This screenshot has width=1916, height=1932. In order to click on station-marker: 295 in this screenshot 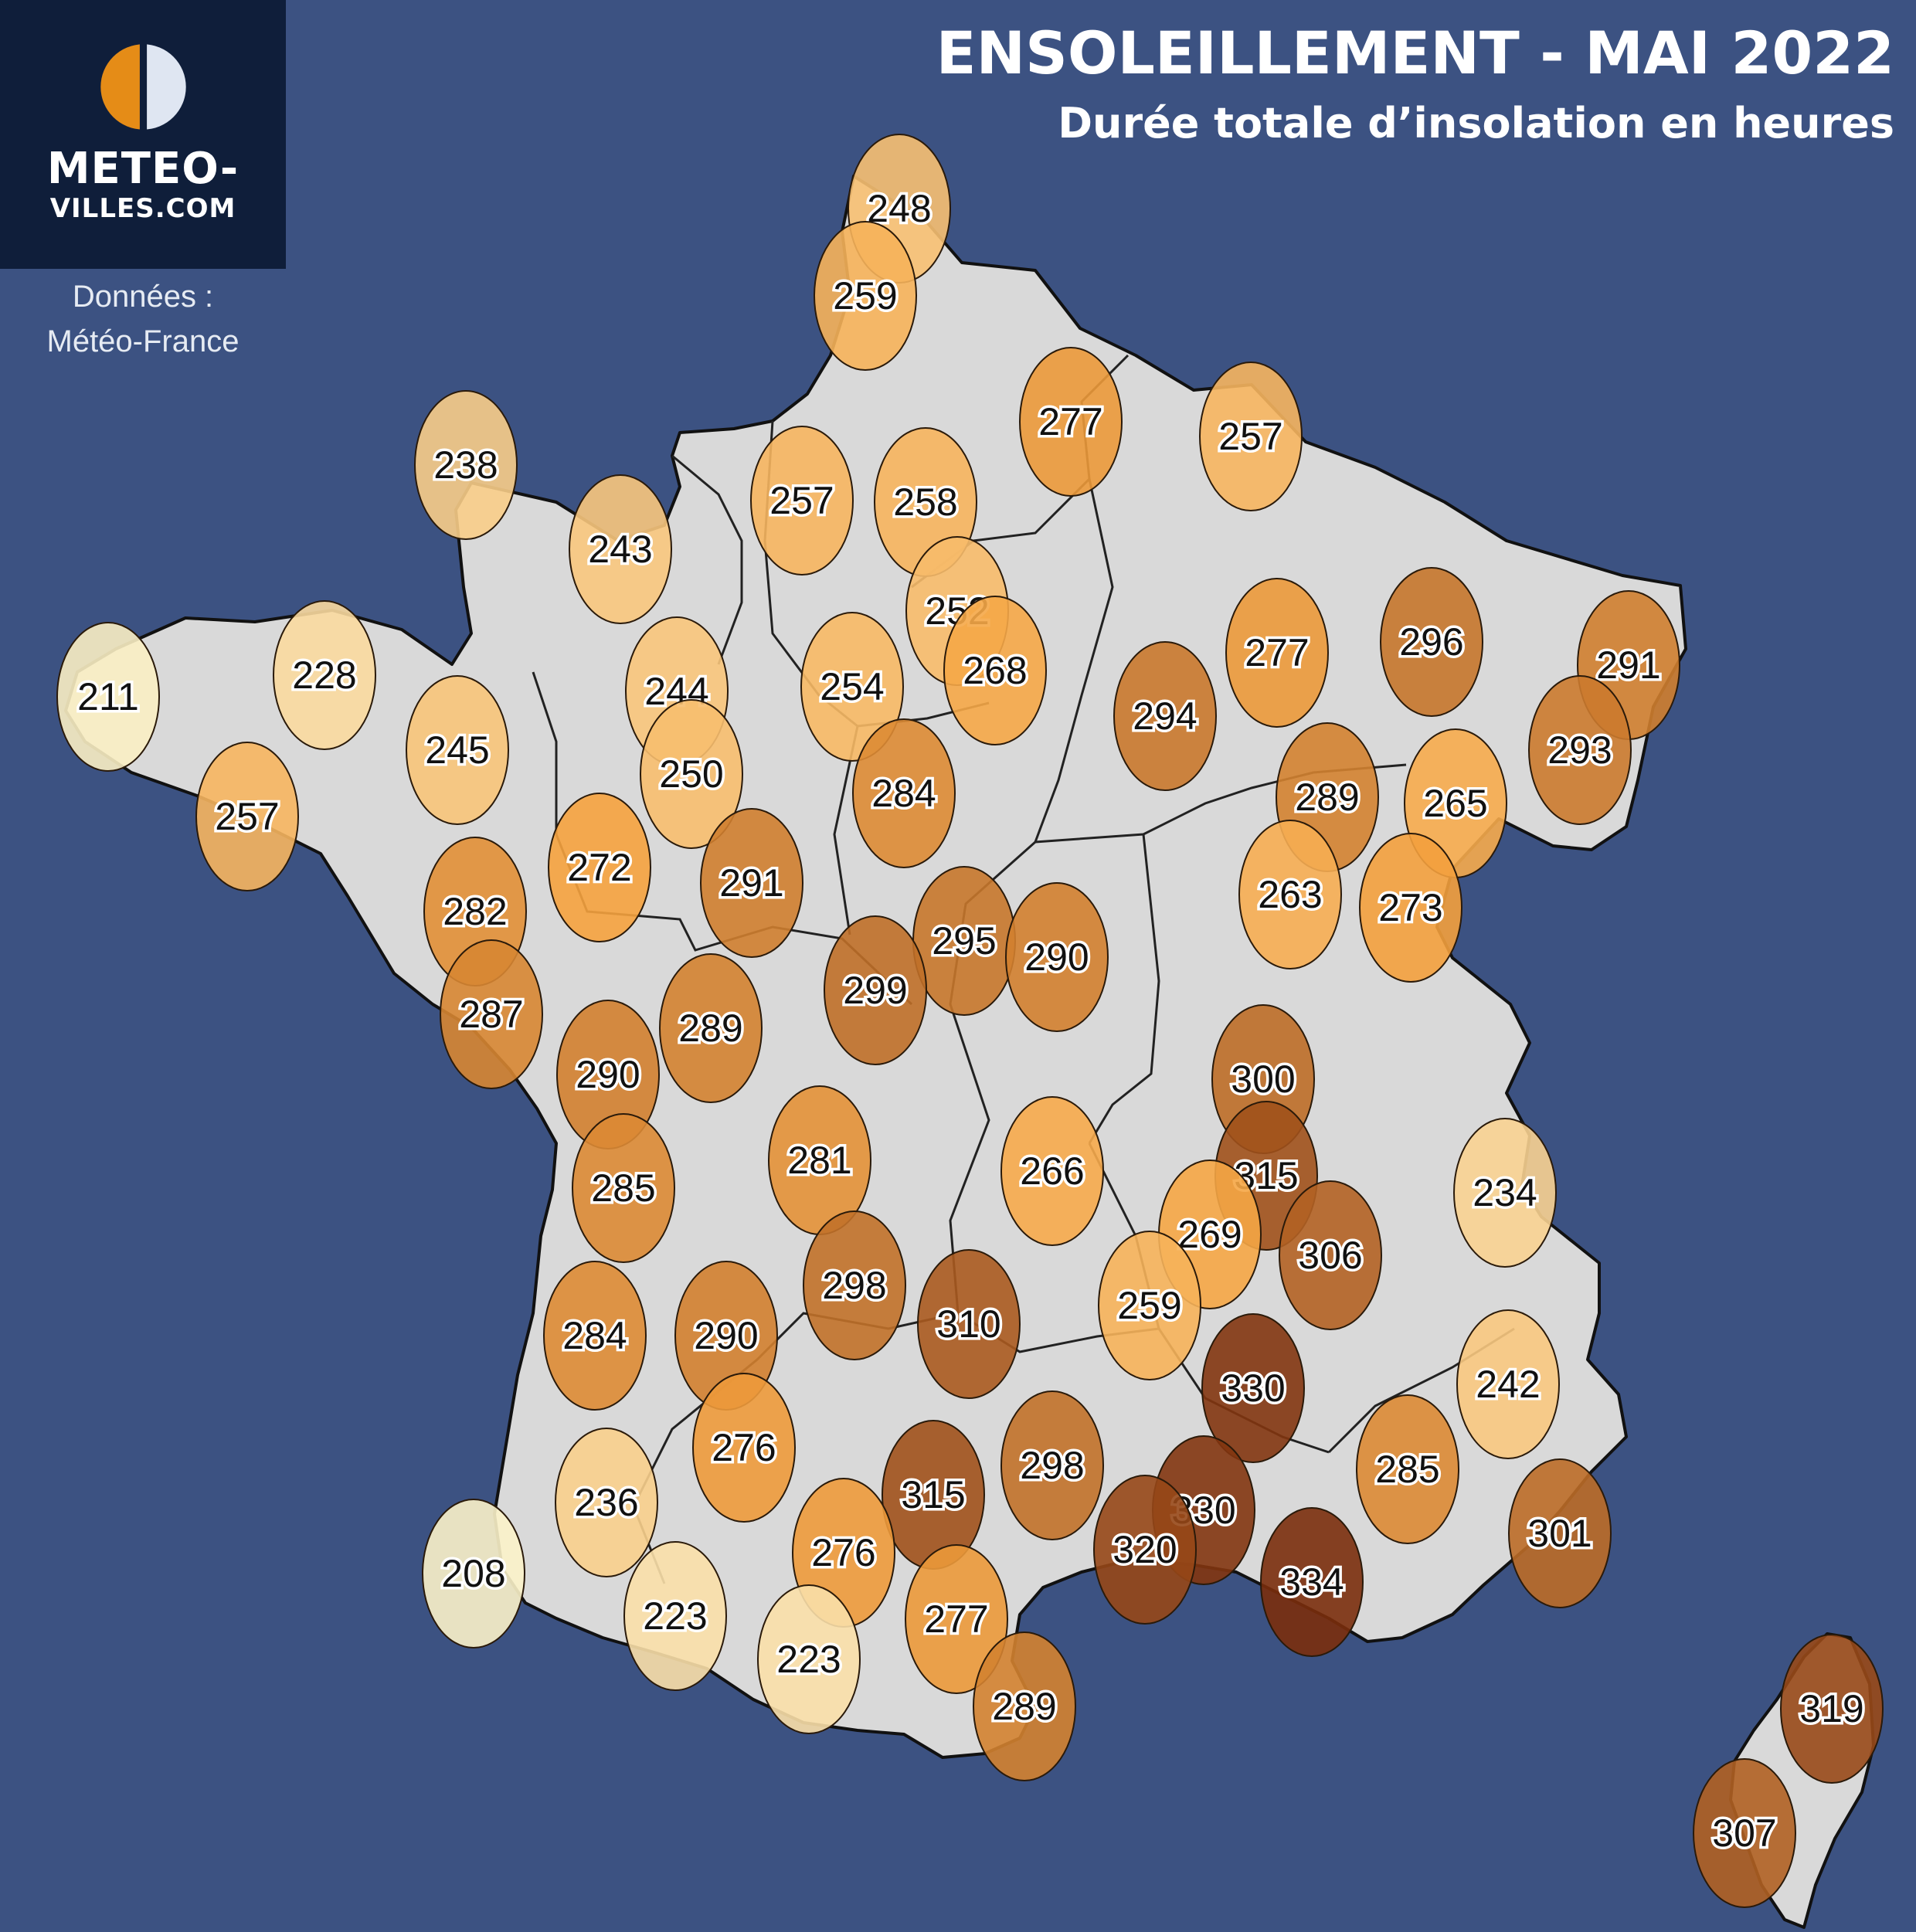, I will do `click(964, 941)`.